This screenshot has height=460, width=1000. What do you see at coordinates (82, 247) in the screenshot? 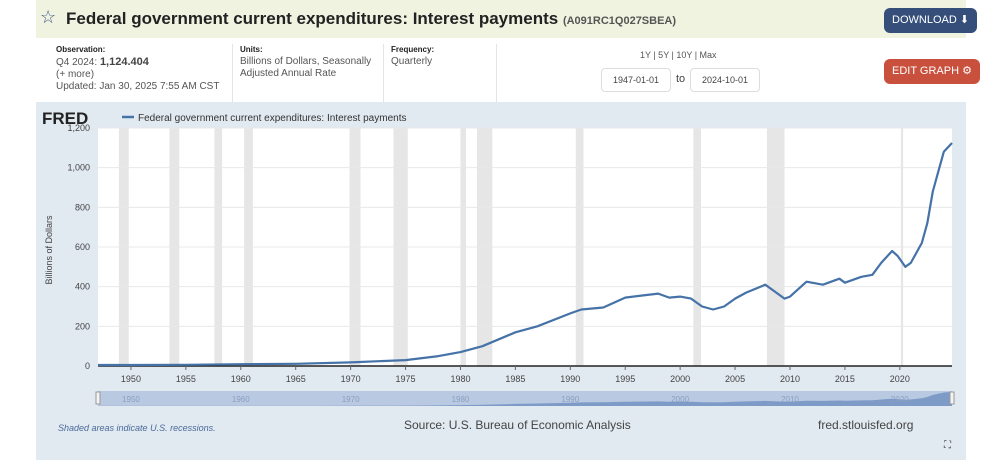
I see `y-tick-label: 600` at bounding box center [82, 247].